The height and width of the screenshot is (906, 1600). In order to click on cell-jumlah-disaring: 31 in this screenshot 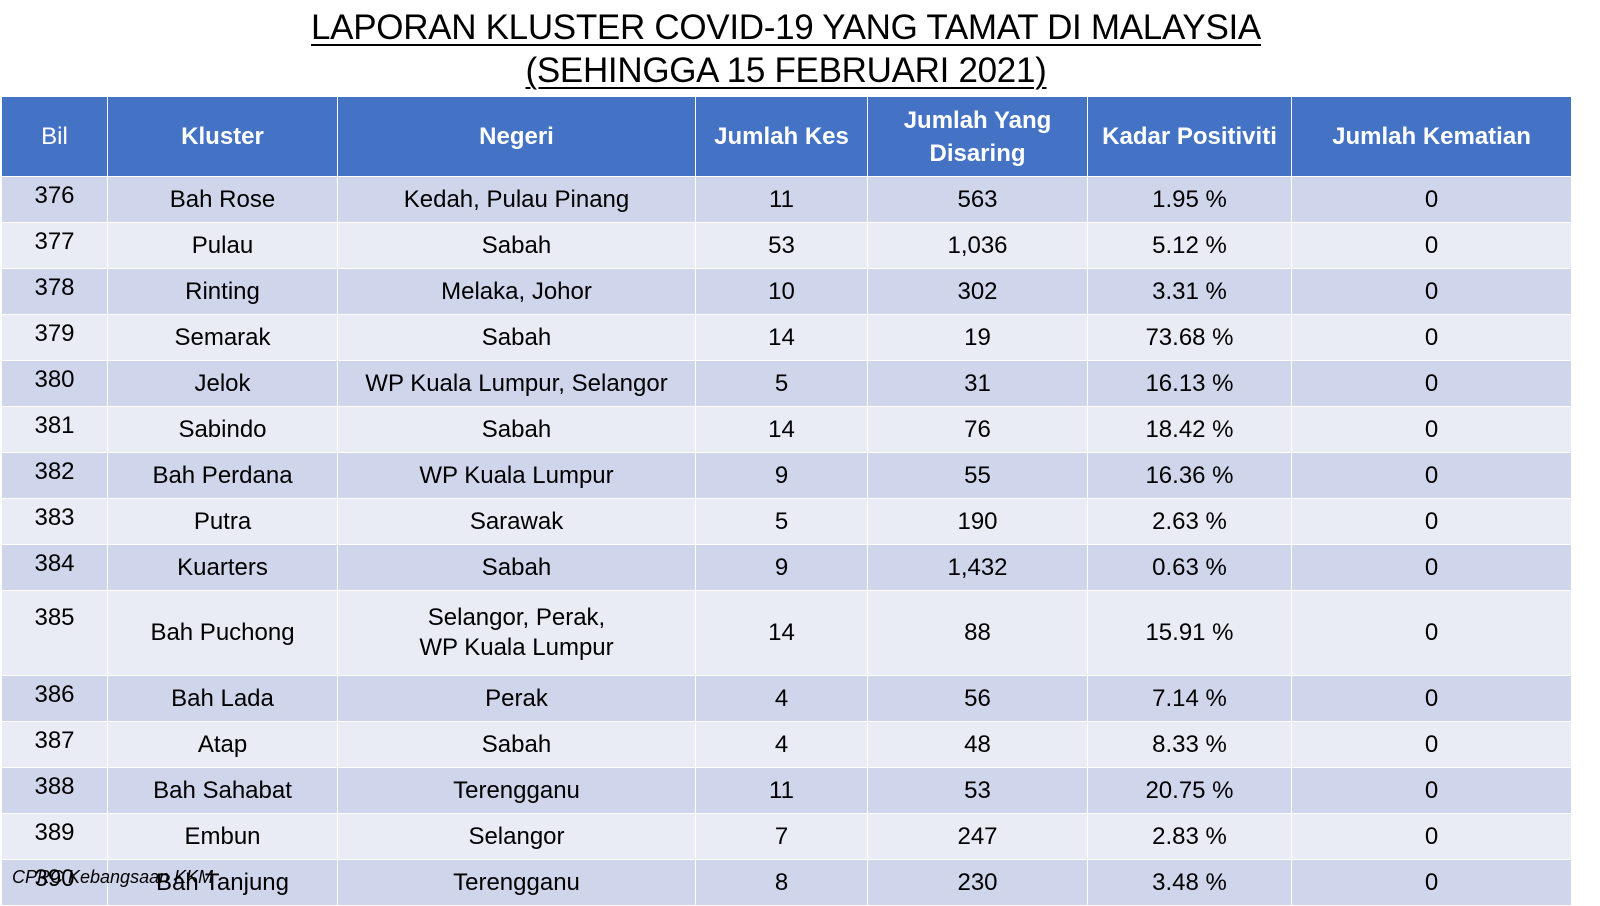, I will do `click(977, 383)`.